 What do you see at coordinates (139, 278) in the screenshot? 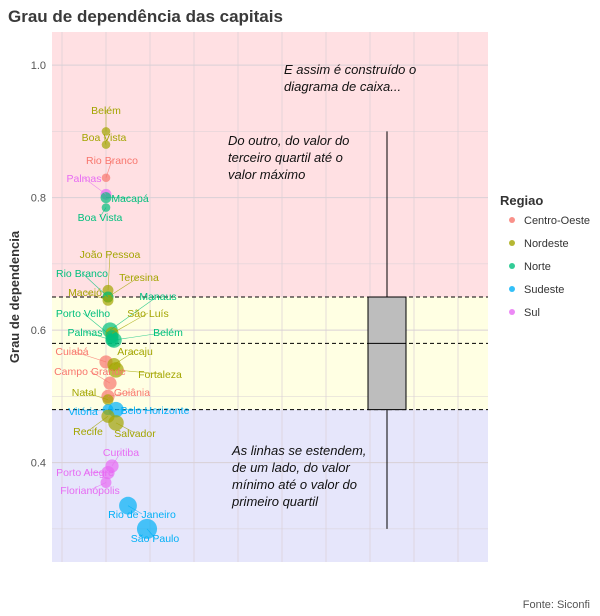
I see `point-label-7: Teresina` at bounding box center [139, 278].